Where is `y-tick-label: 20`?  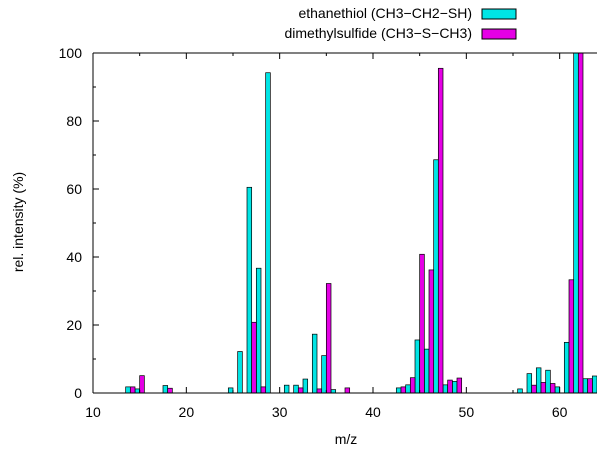
y-tick-label: 20 is located at coordinates (74, 325).